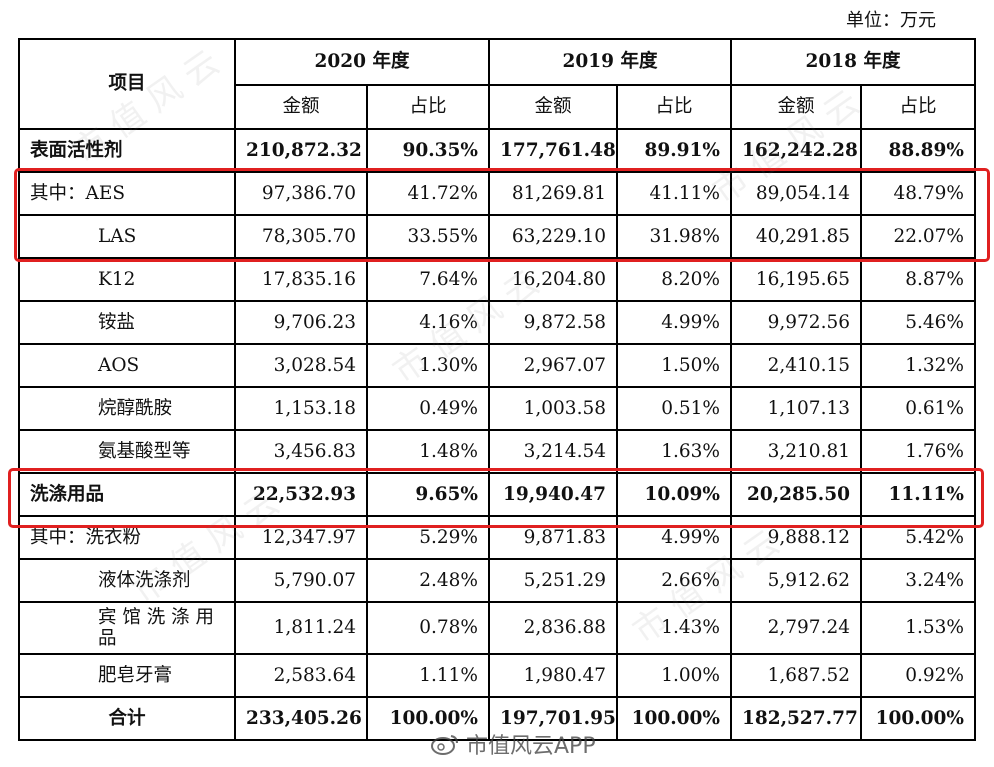  What do you see at coordinates (127, 408) in the screenshot?
I see `row-label: 烷醇酰胺` at bounding box center [127, 408].